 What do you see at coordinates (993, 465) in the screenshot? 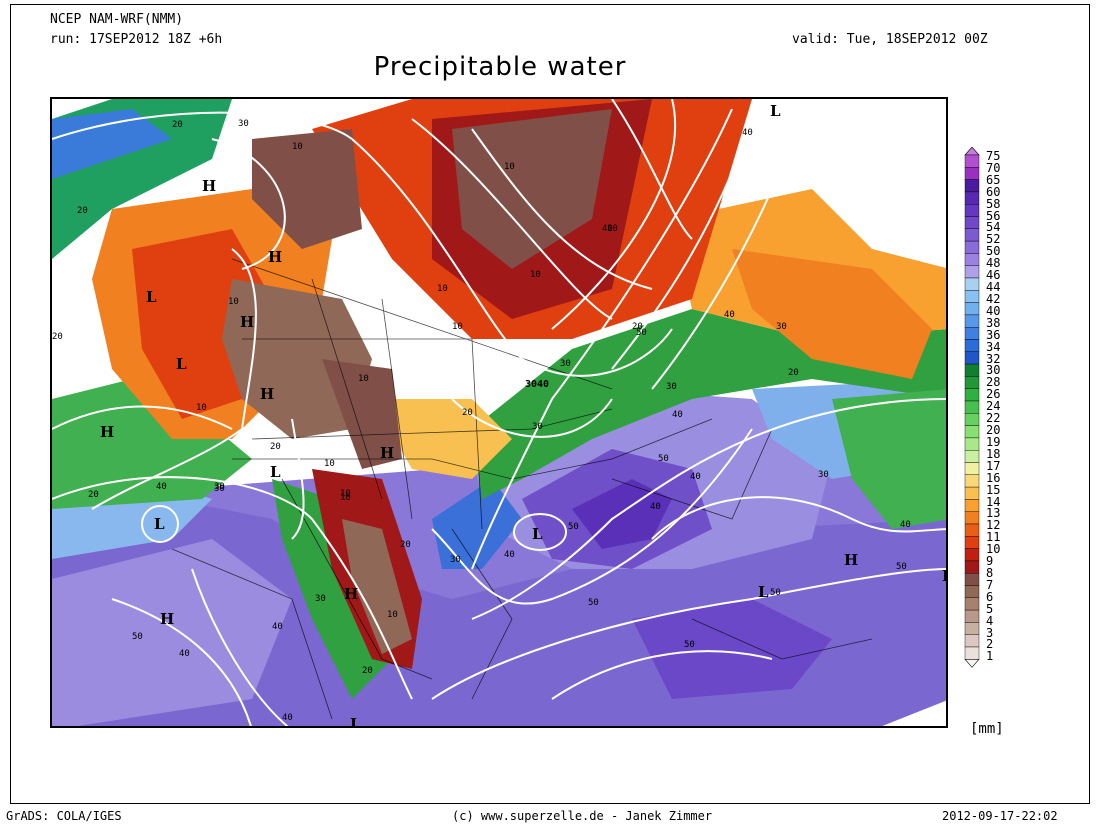
I see `colorbar-tick-label: 17` at bounding box center [993, 465].